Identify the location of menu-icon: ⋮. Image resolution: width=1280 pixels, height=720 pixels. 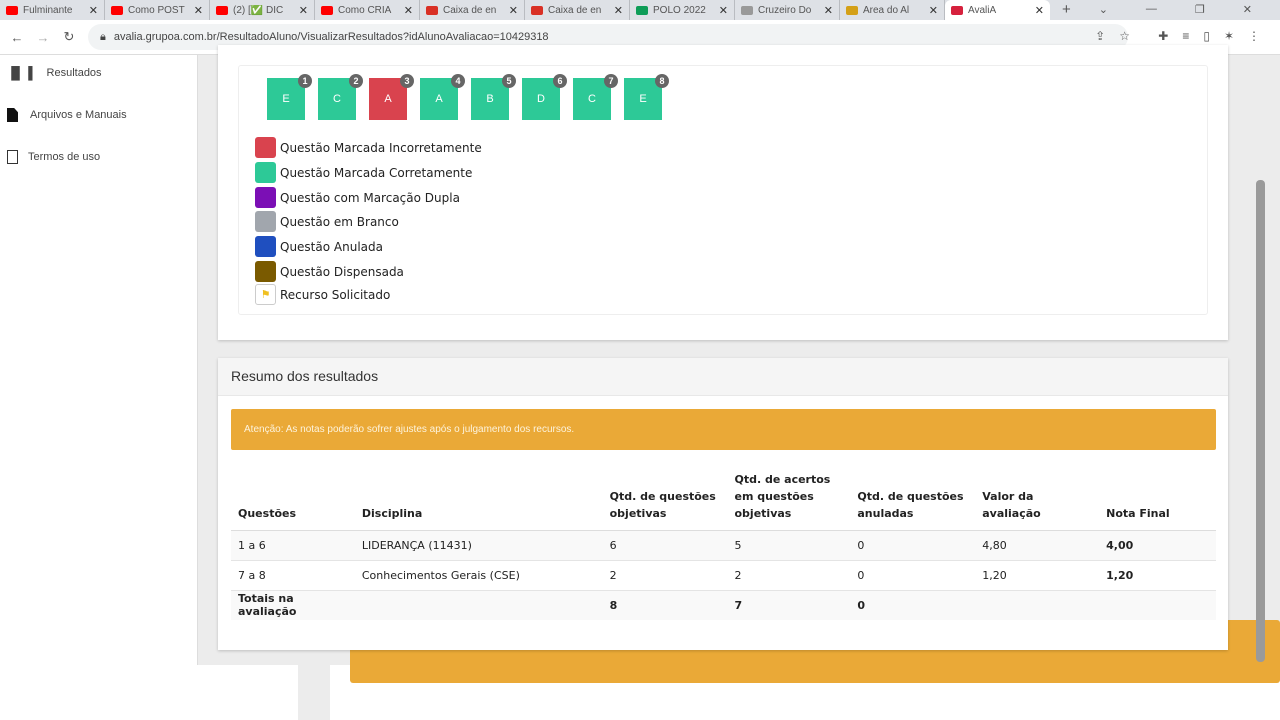
(1254, 36).